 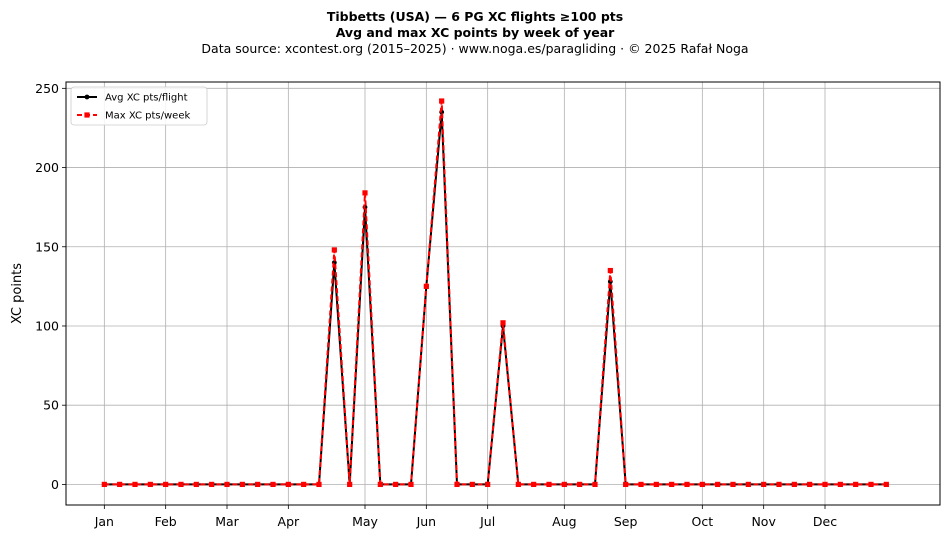 What do you see at coordinates (51, 405) in the screenshot?
I see `y-tick-label: 50` at bounding box center [51, 405].